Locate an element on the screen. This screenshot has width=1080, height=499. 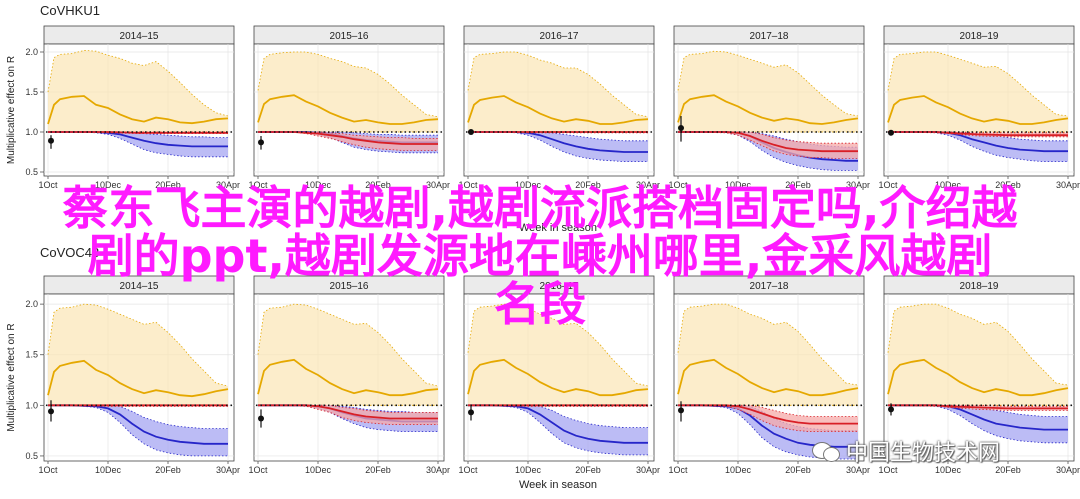
y-axis-label: Multiplicative effect on R is located at coordinates (11, 110).